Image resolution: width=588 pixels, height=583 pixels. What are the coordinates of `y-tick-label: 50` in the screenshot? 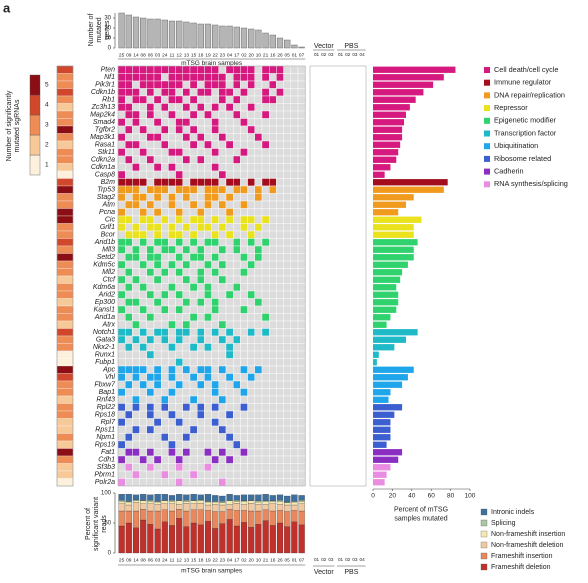 It's located at (107, 524).